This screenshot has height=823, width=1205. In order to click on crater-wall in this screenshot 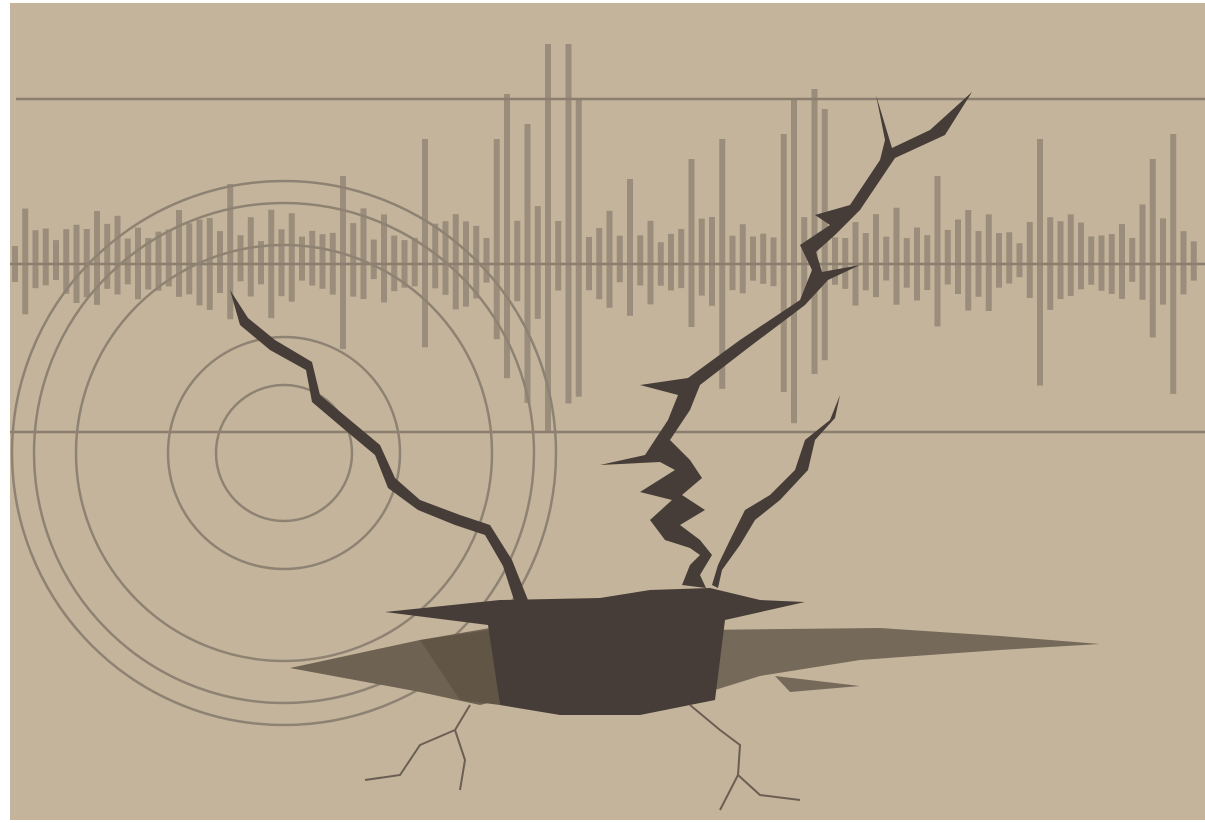, I will do `click(460, 667)`.